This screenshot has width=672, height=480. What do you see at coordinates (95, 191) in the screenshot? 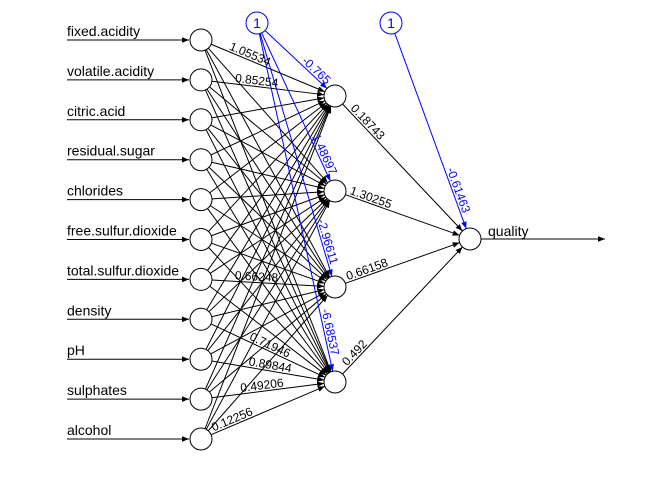
I see `input-label: chlorides` at bounding box center [95, 191].